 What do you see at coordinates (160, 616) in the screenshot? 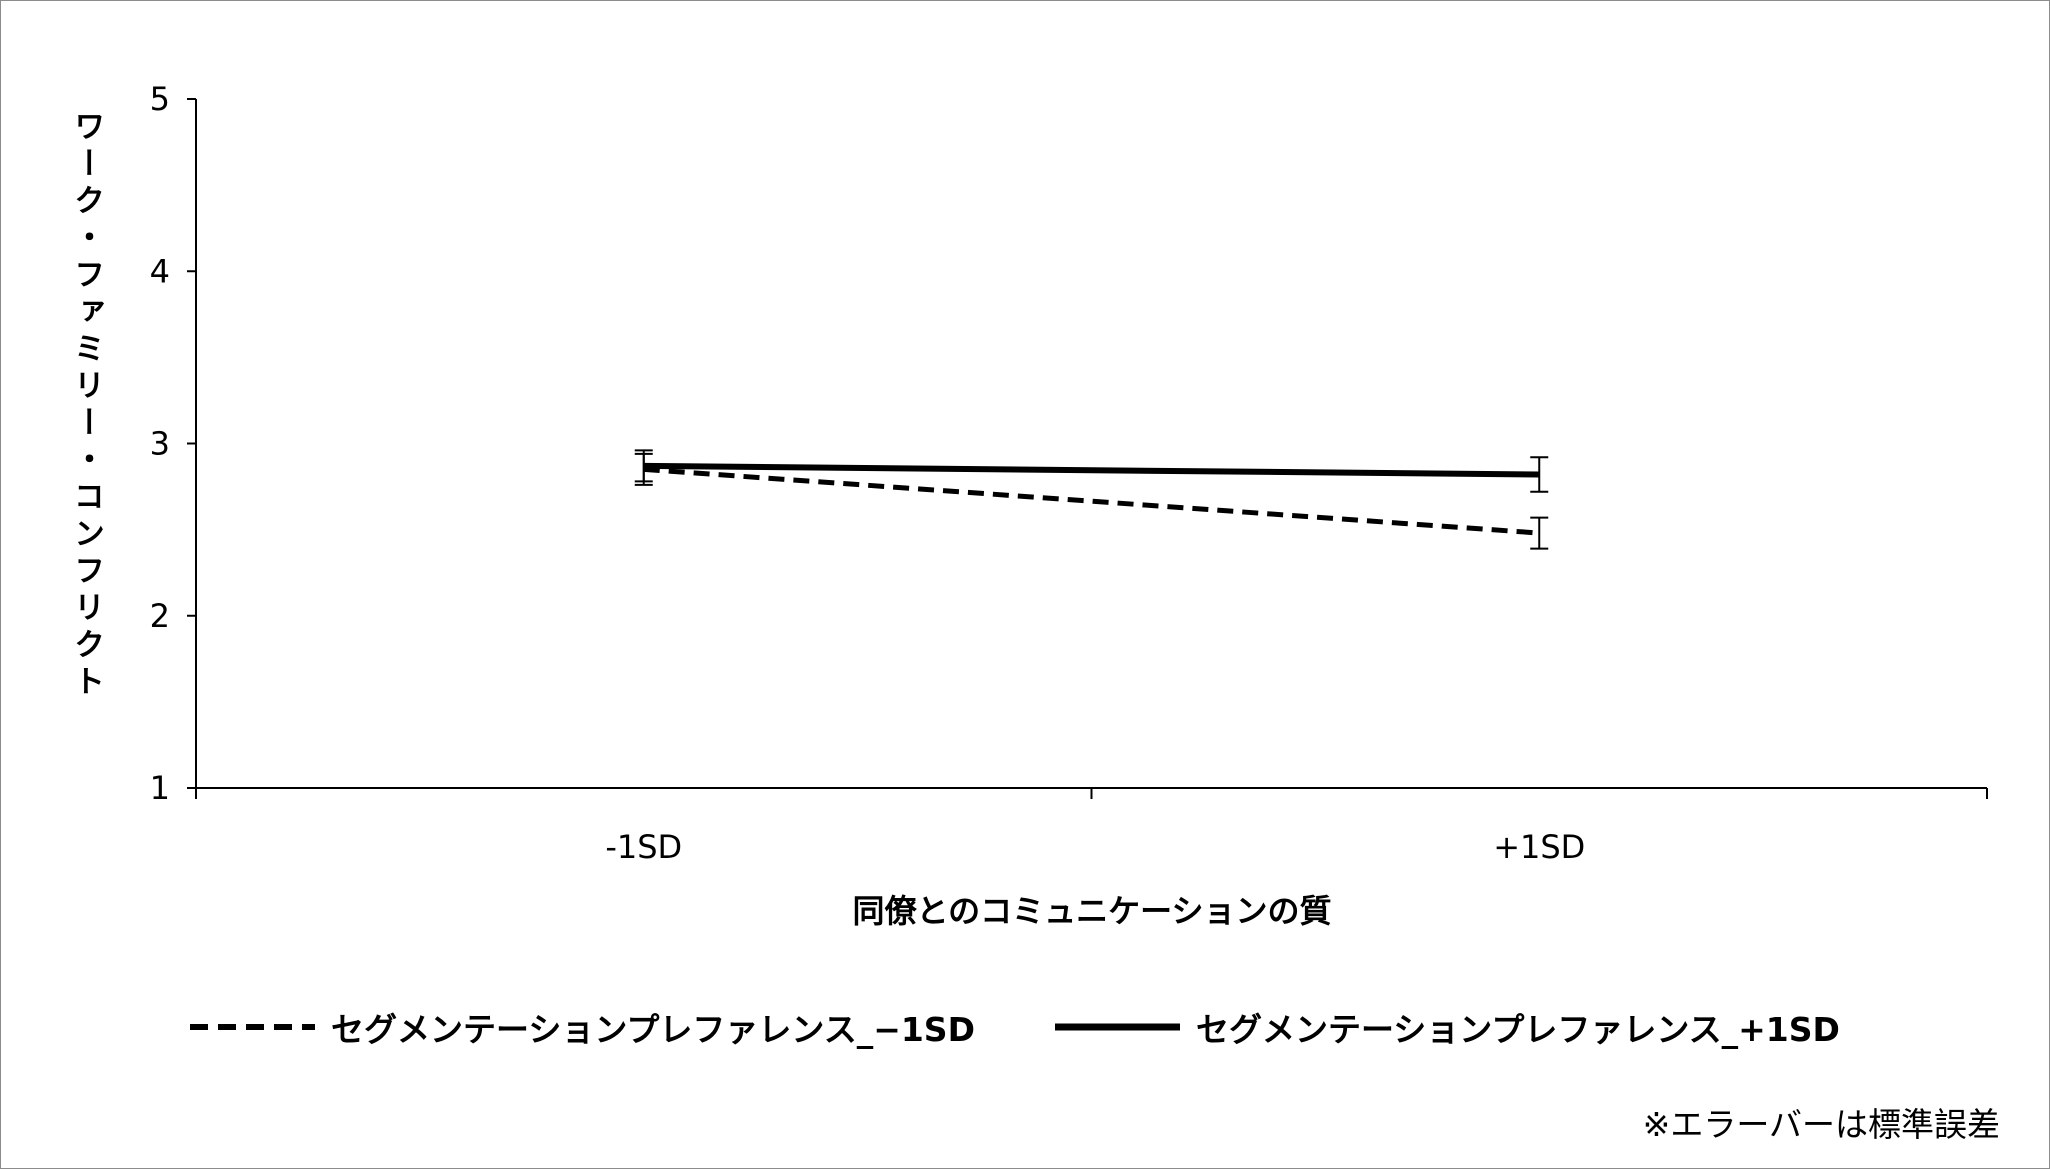
I see `y-tick-label: 2` at bounding box center [160, 616].